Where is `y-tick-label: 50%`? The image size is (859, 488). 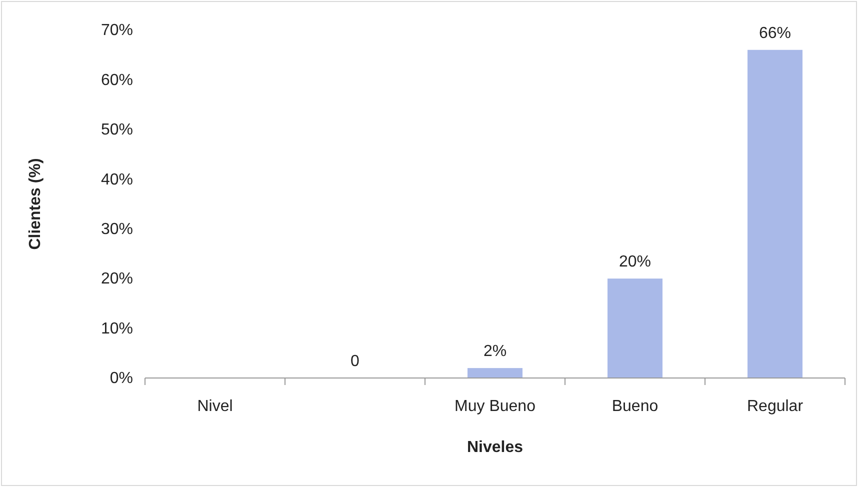 y-tick-label: 50% is located at coordinates (116, 130).